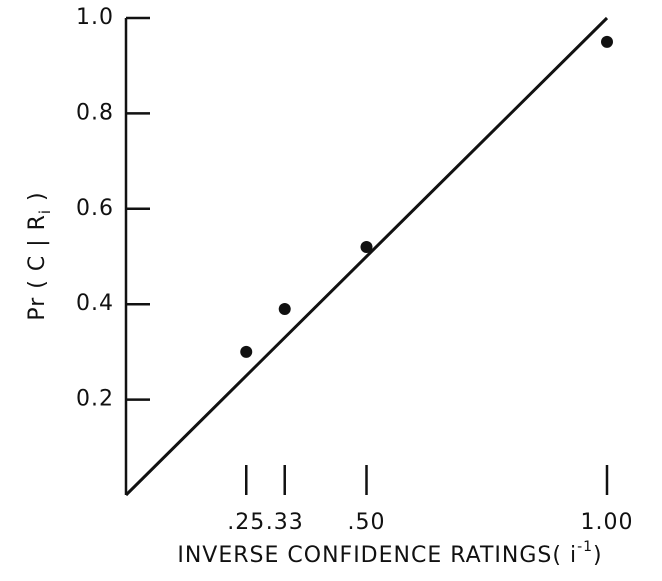 This screenshot has height=581, width=662. What do you see at coordinates (95, 303) in the screenshot?
I see `y-tick-label: 0.4` at bounding box center [95, 303].